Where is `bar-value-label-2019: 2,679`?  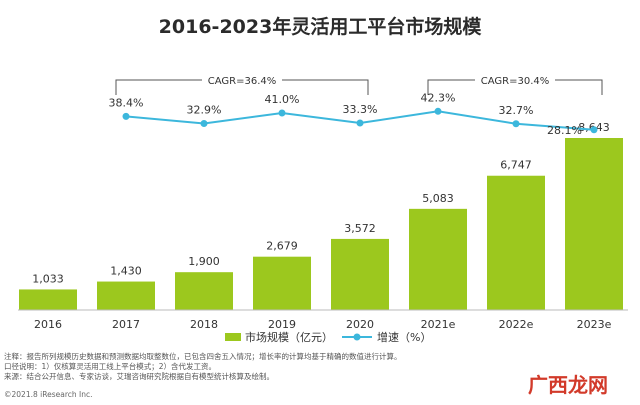 bar-value-label-2019: 2,679 is located at coordinates (282, 246).